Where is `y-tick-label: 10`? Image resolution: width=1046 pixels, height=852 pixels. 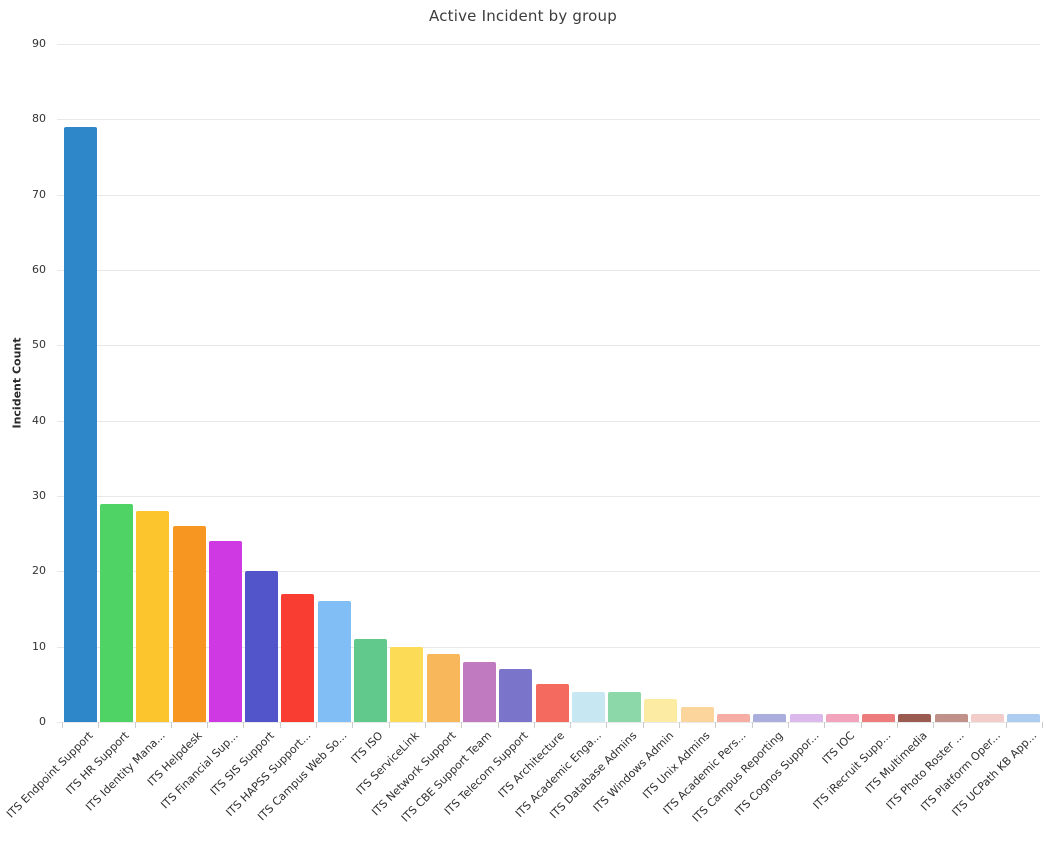
y-tick-label: 10 is located at coordinates (39, 646).